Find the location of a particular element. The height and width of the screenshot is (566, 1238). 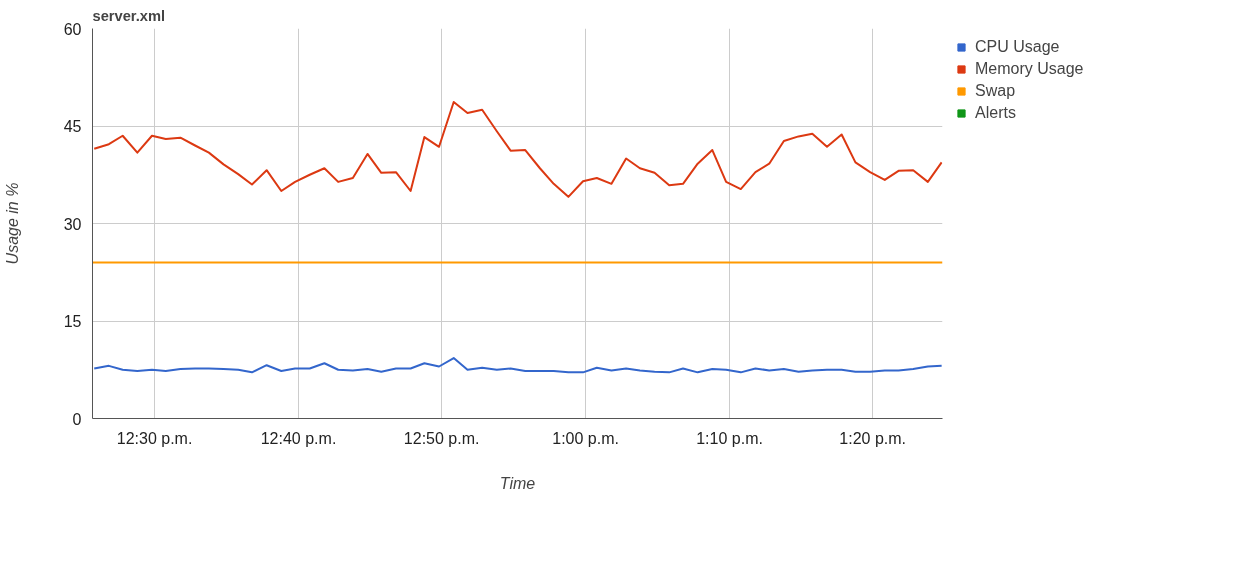

x-tick-label: 1:20 p.m. is located at coordinates (873, 438).